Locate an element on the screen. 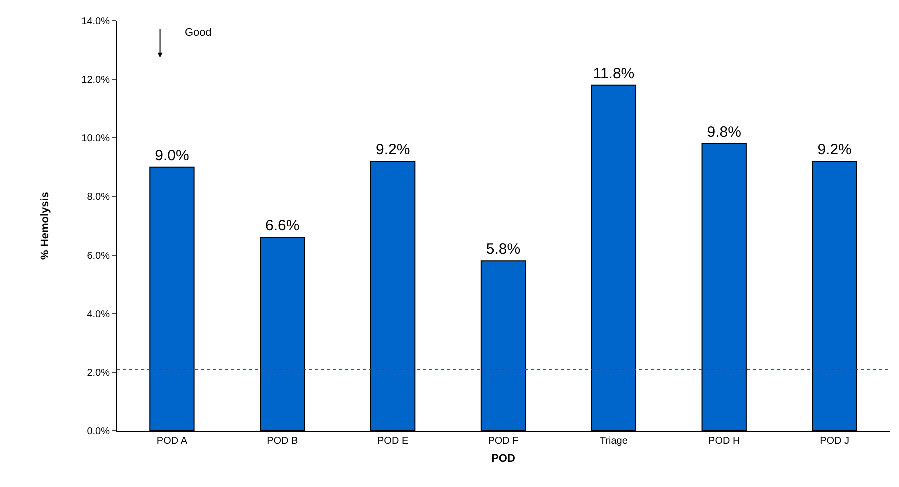 Image resolution: width=899 pixels, height=487 pixels. data-label: 9.0% is located at coordinates (172, 155).